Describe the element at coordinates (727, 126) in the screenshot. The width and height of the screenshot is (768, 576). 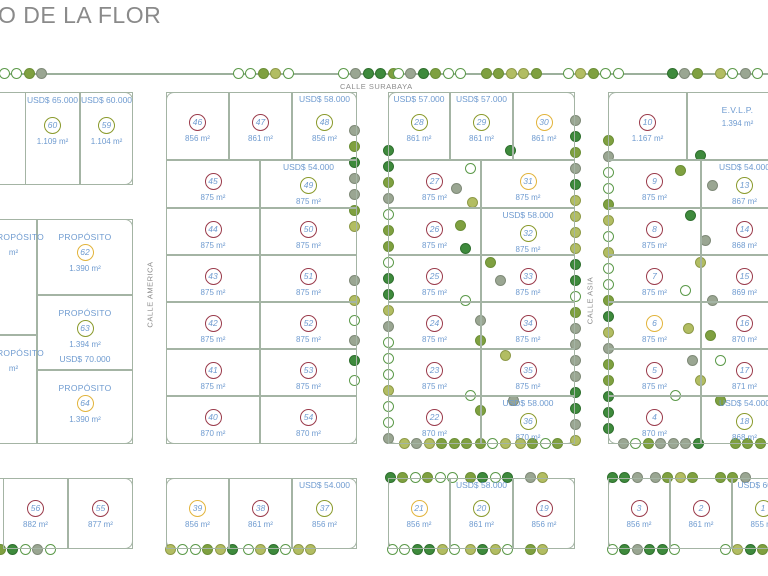
I see `lot-evlp: E.V.L.P. 1.394 m²` at that location.